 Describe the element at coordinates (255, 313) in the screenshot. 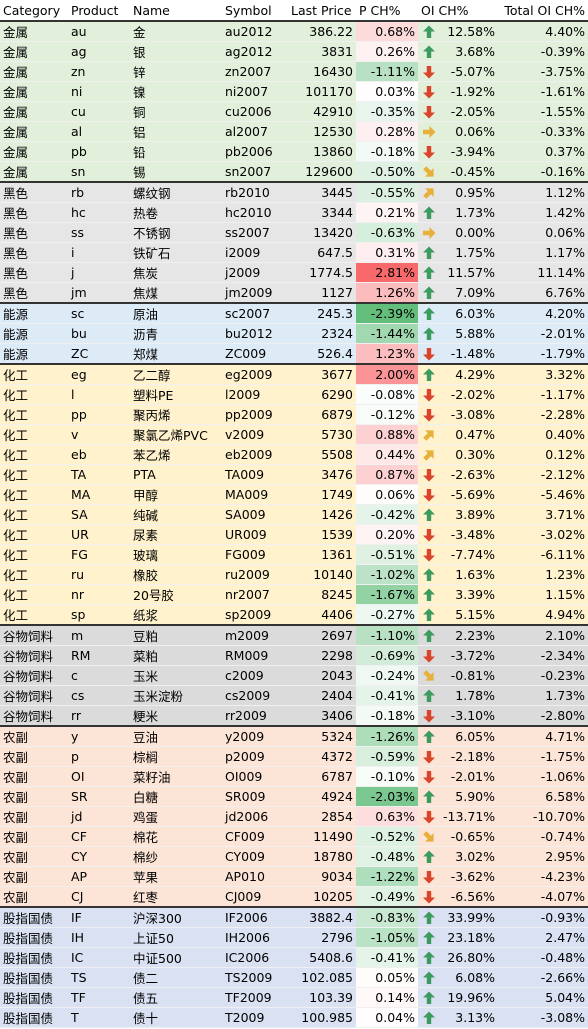

I see `table-cell: sc2007` at that location.